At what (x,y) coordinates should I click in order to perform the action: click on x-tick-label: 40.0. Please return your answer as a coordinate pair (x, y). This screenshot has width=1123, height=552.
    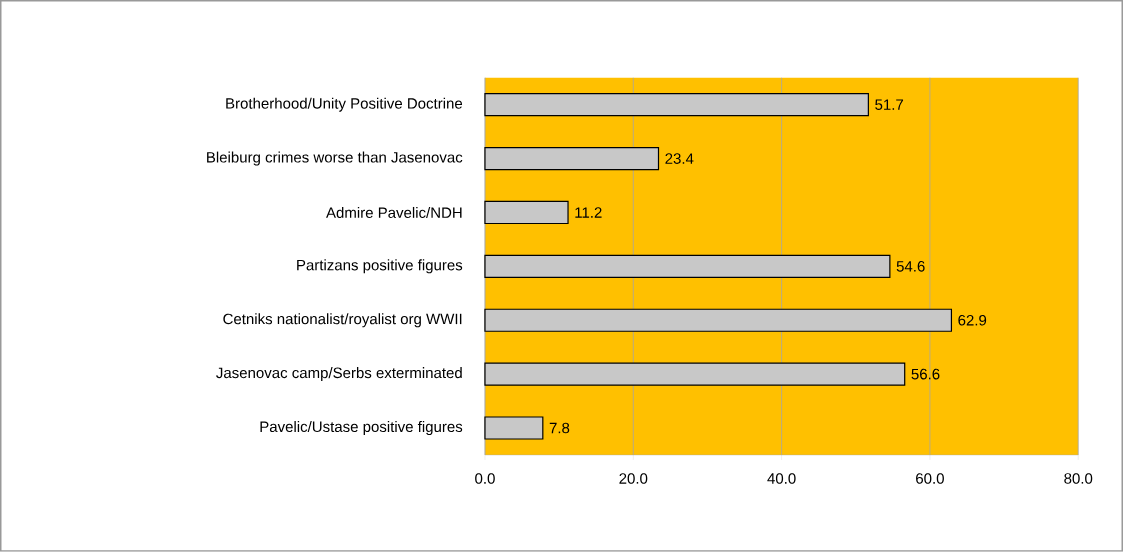
    Looking at the image, I should click on (781, 478).